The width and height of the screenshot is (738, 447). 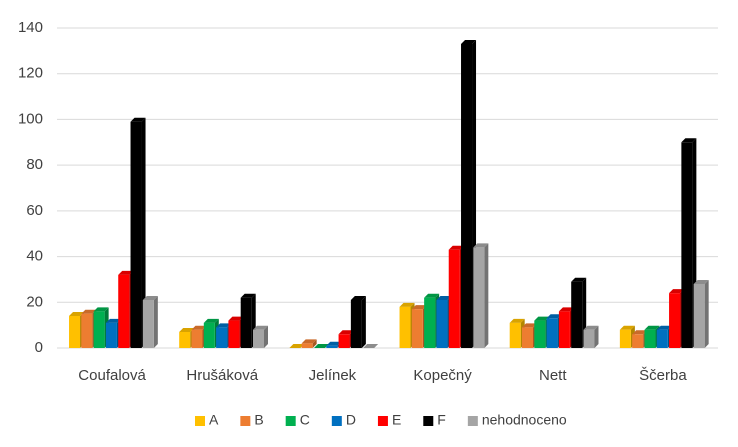 What do you see at coordinates (305, 420) in the screenshot?
I see `legend-label: C` at bounding box center [305, 420].